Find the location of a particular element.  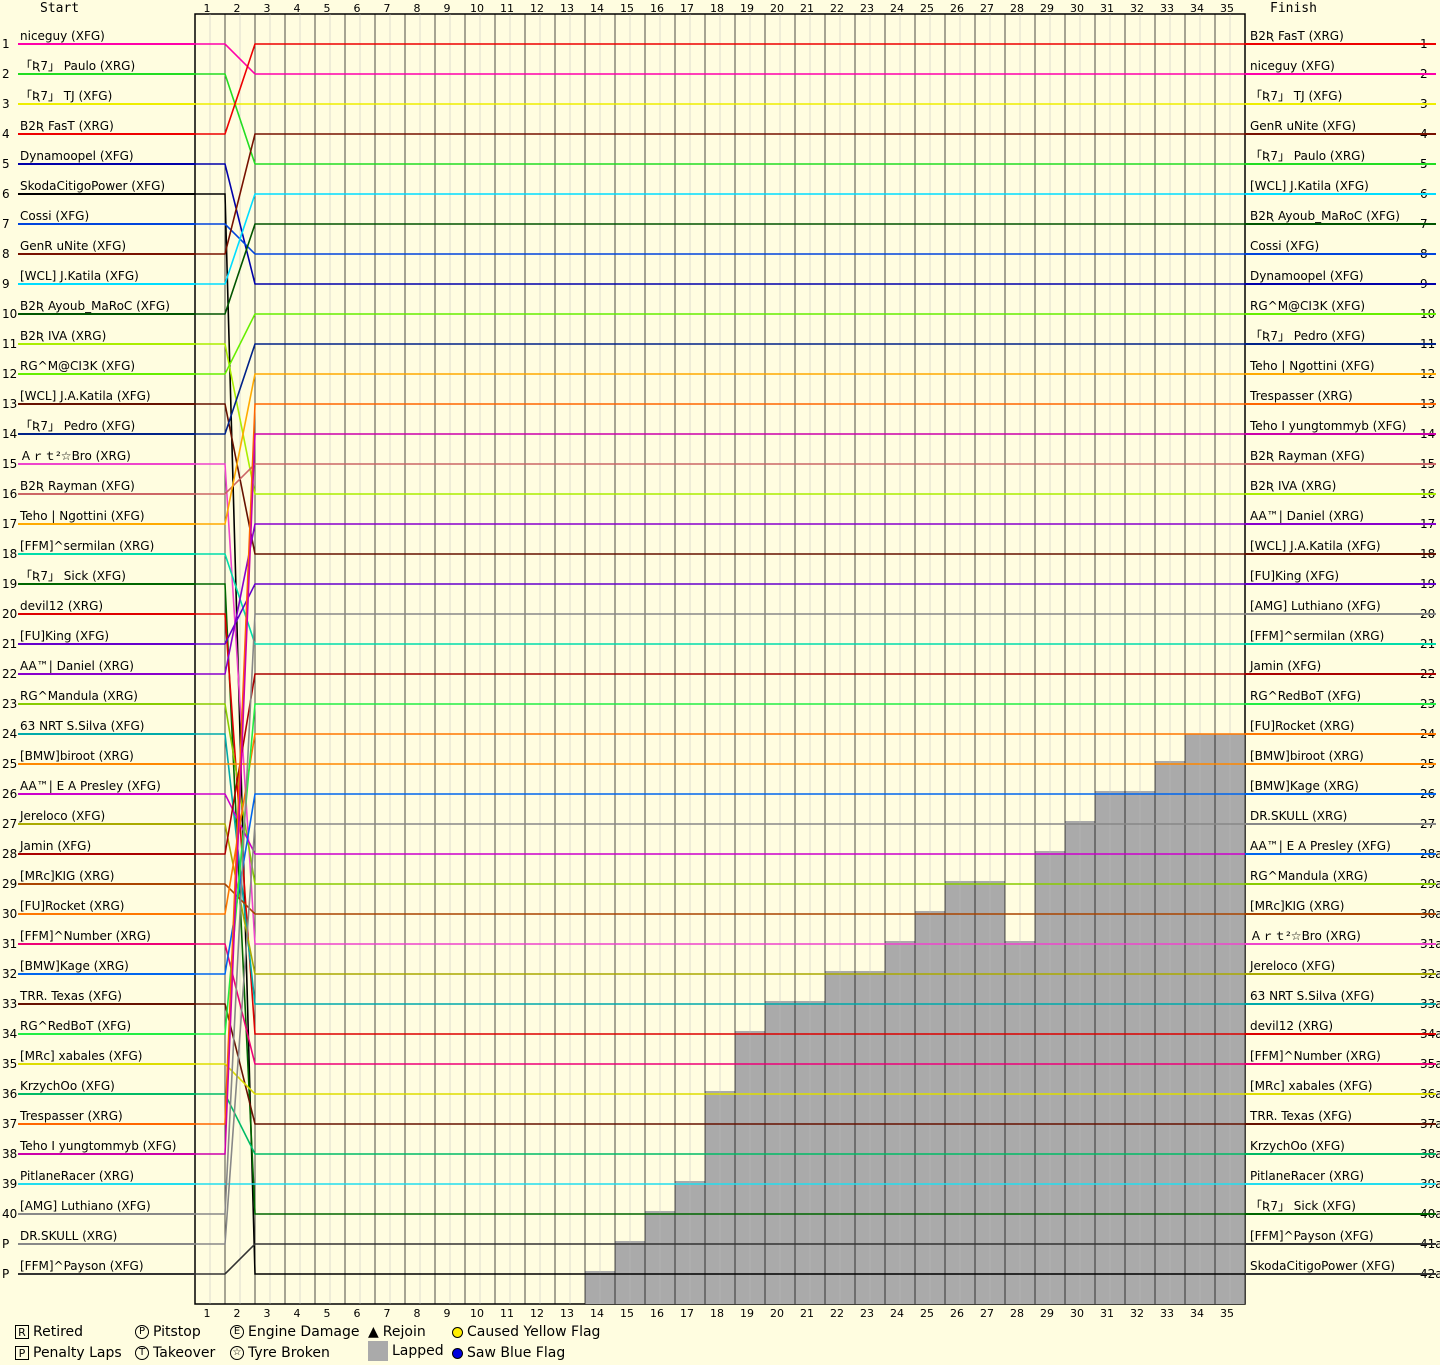

pitstop-icon: P is located at coordinates (142, 1332).